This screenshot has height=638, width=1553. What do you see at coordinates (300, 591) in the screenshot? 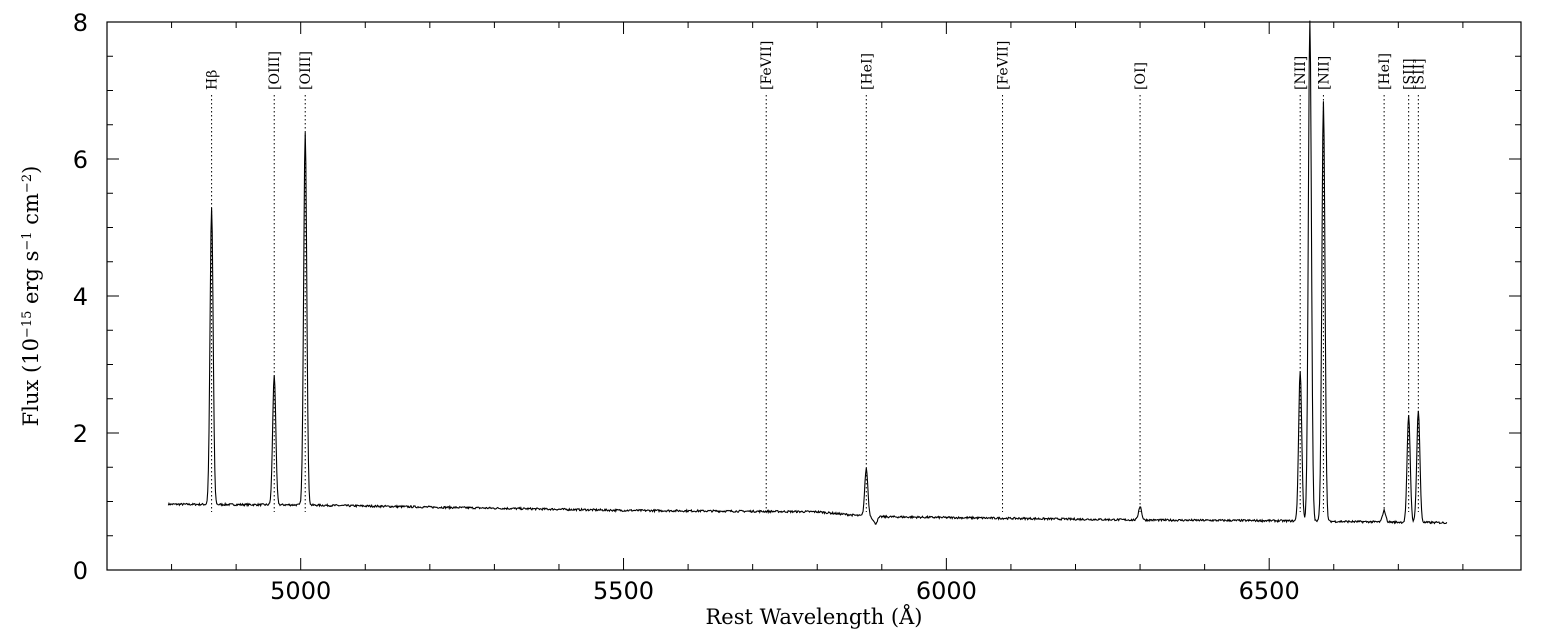
I see `x-tick-label: 5000` at bounding box center [300, 591].